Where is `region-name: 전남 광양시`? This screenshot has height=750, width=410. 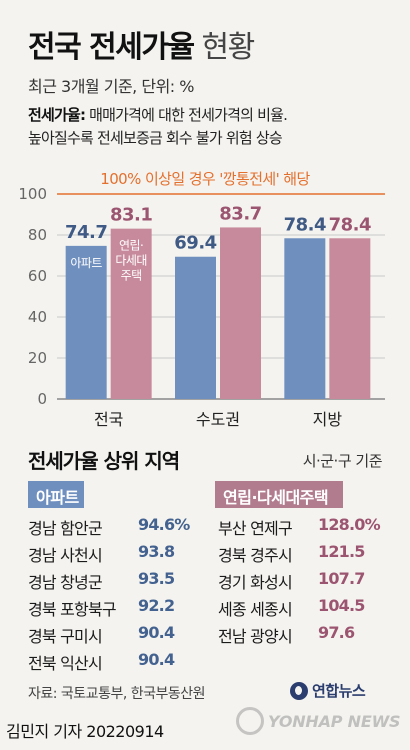 region-name: 전남 광양시 is located at coordinates (255, 636).